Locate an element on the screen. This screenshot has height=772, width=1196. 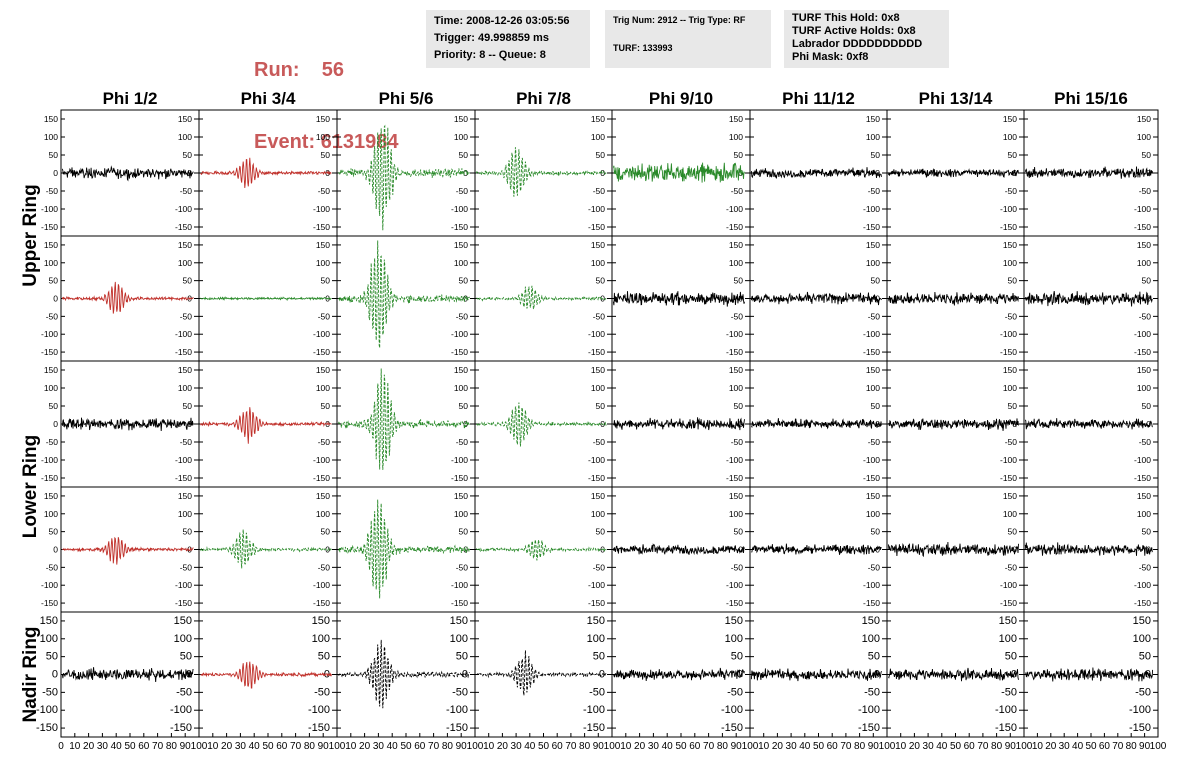
ytick-label-r3-c7-5: 100 is located at coordinates (1144, 514).